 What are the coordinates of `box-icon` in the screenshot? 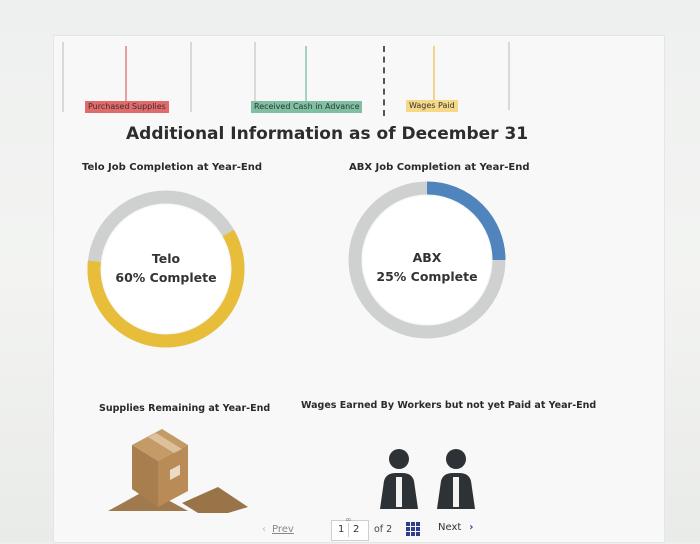 It's located at (178, 468).